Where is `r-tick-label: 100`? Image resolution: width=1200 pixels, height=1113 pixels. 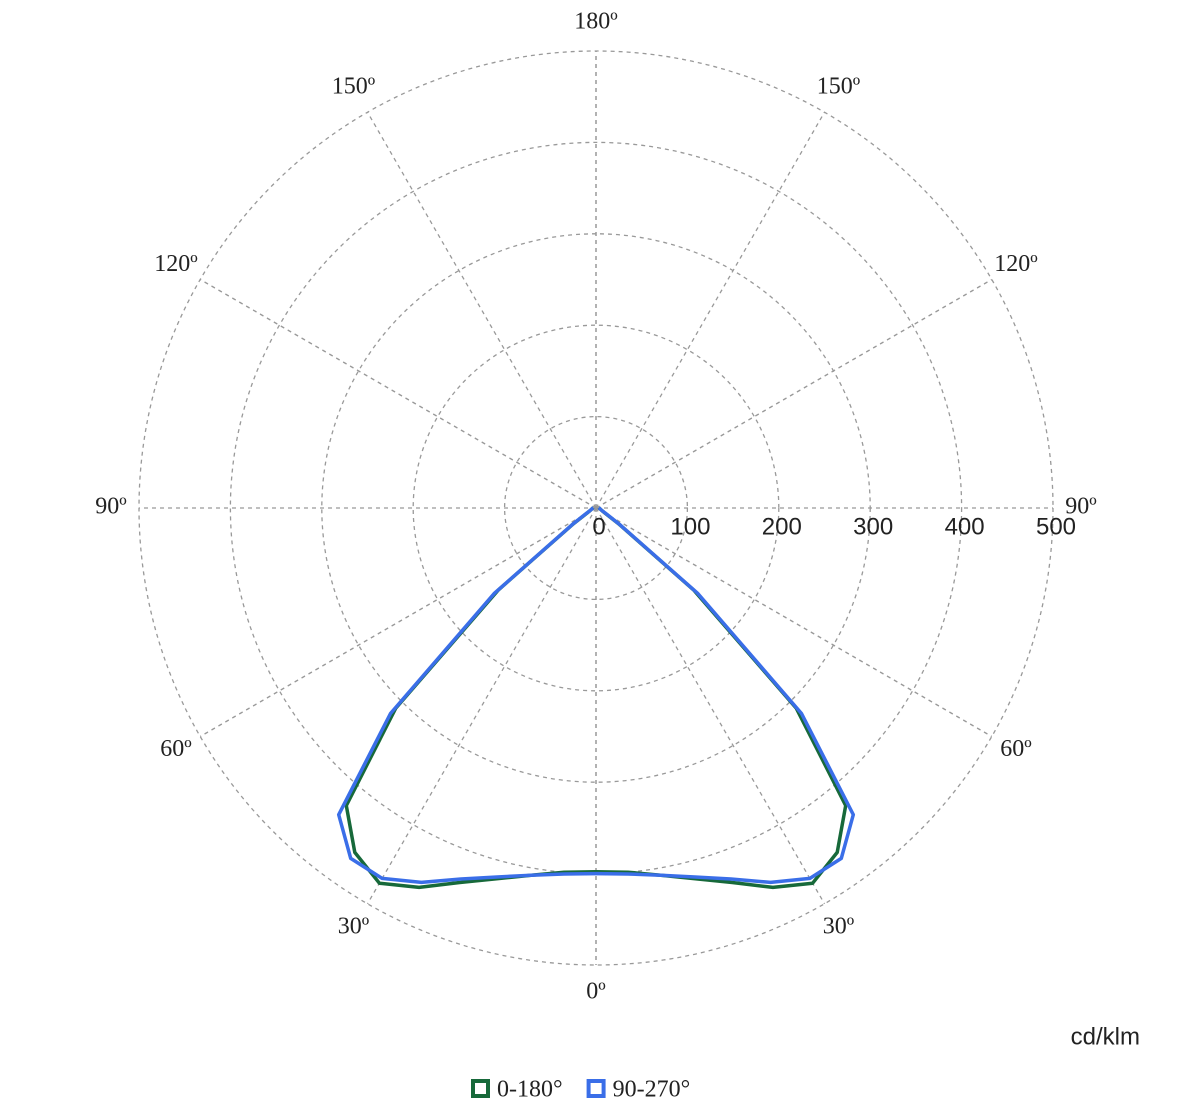 r-tick-label: 100 is located at coordinates (690, 526).